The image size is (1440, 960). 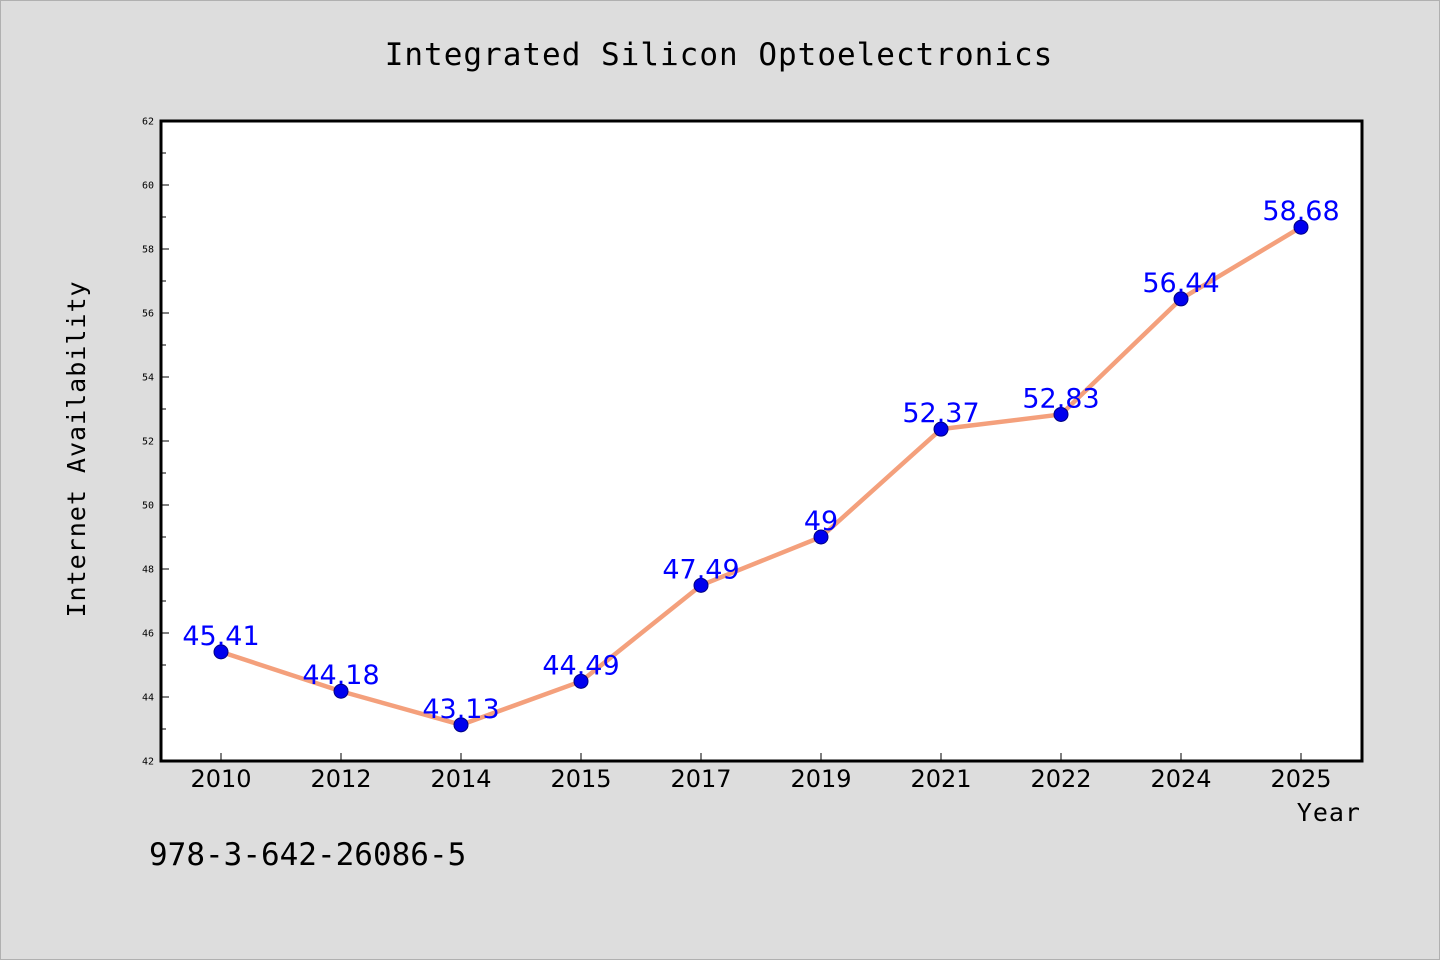 I want to click on data-point-label: 49, so click(x=821, y=521).